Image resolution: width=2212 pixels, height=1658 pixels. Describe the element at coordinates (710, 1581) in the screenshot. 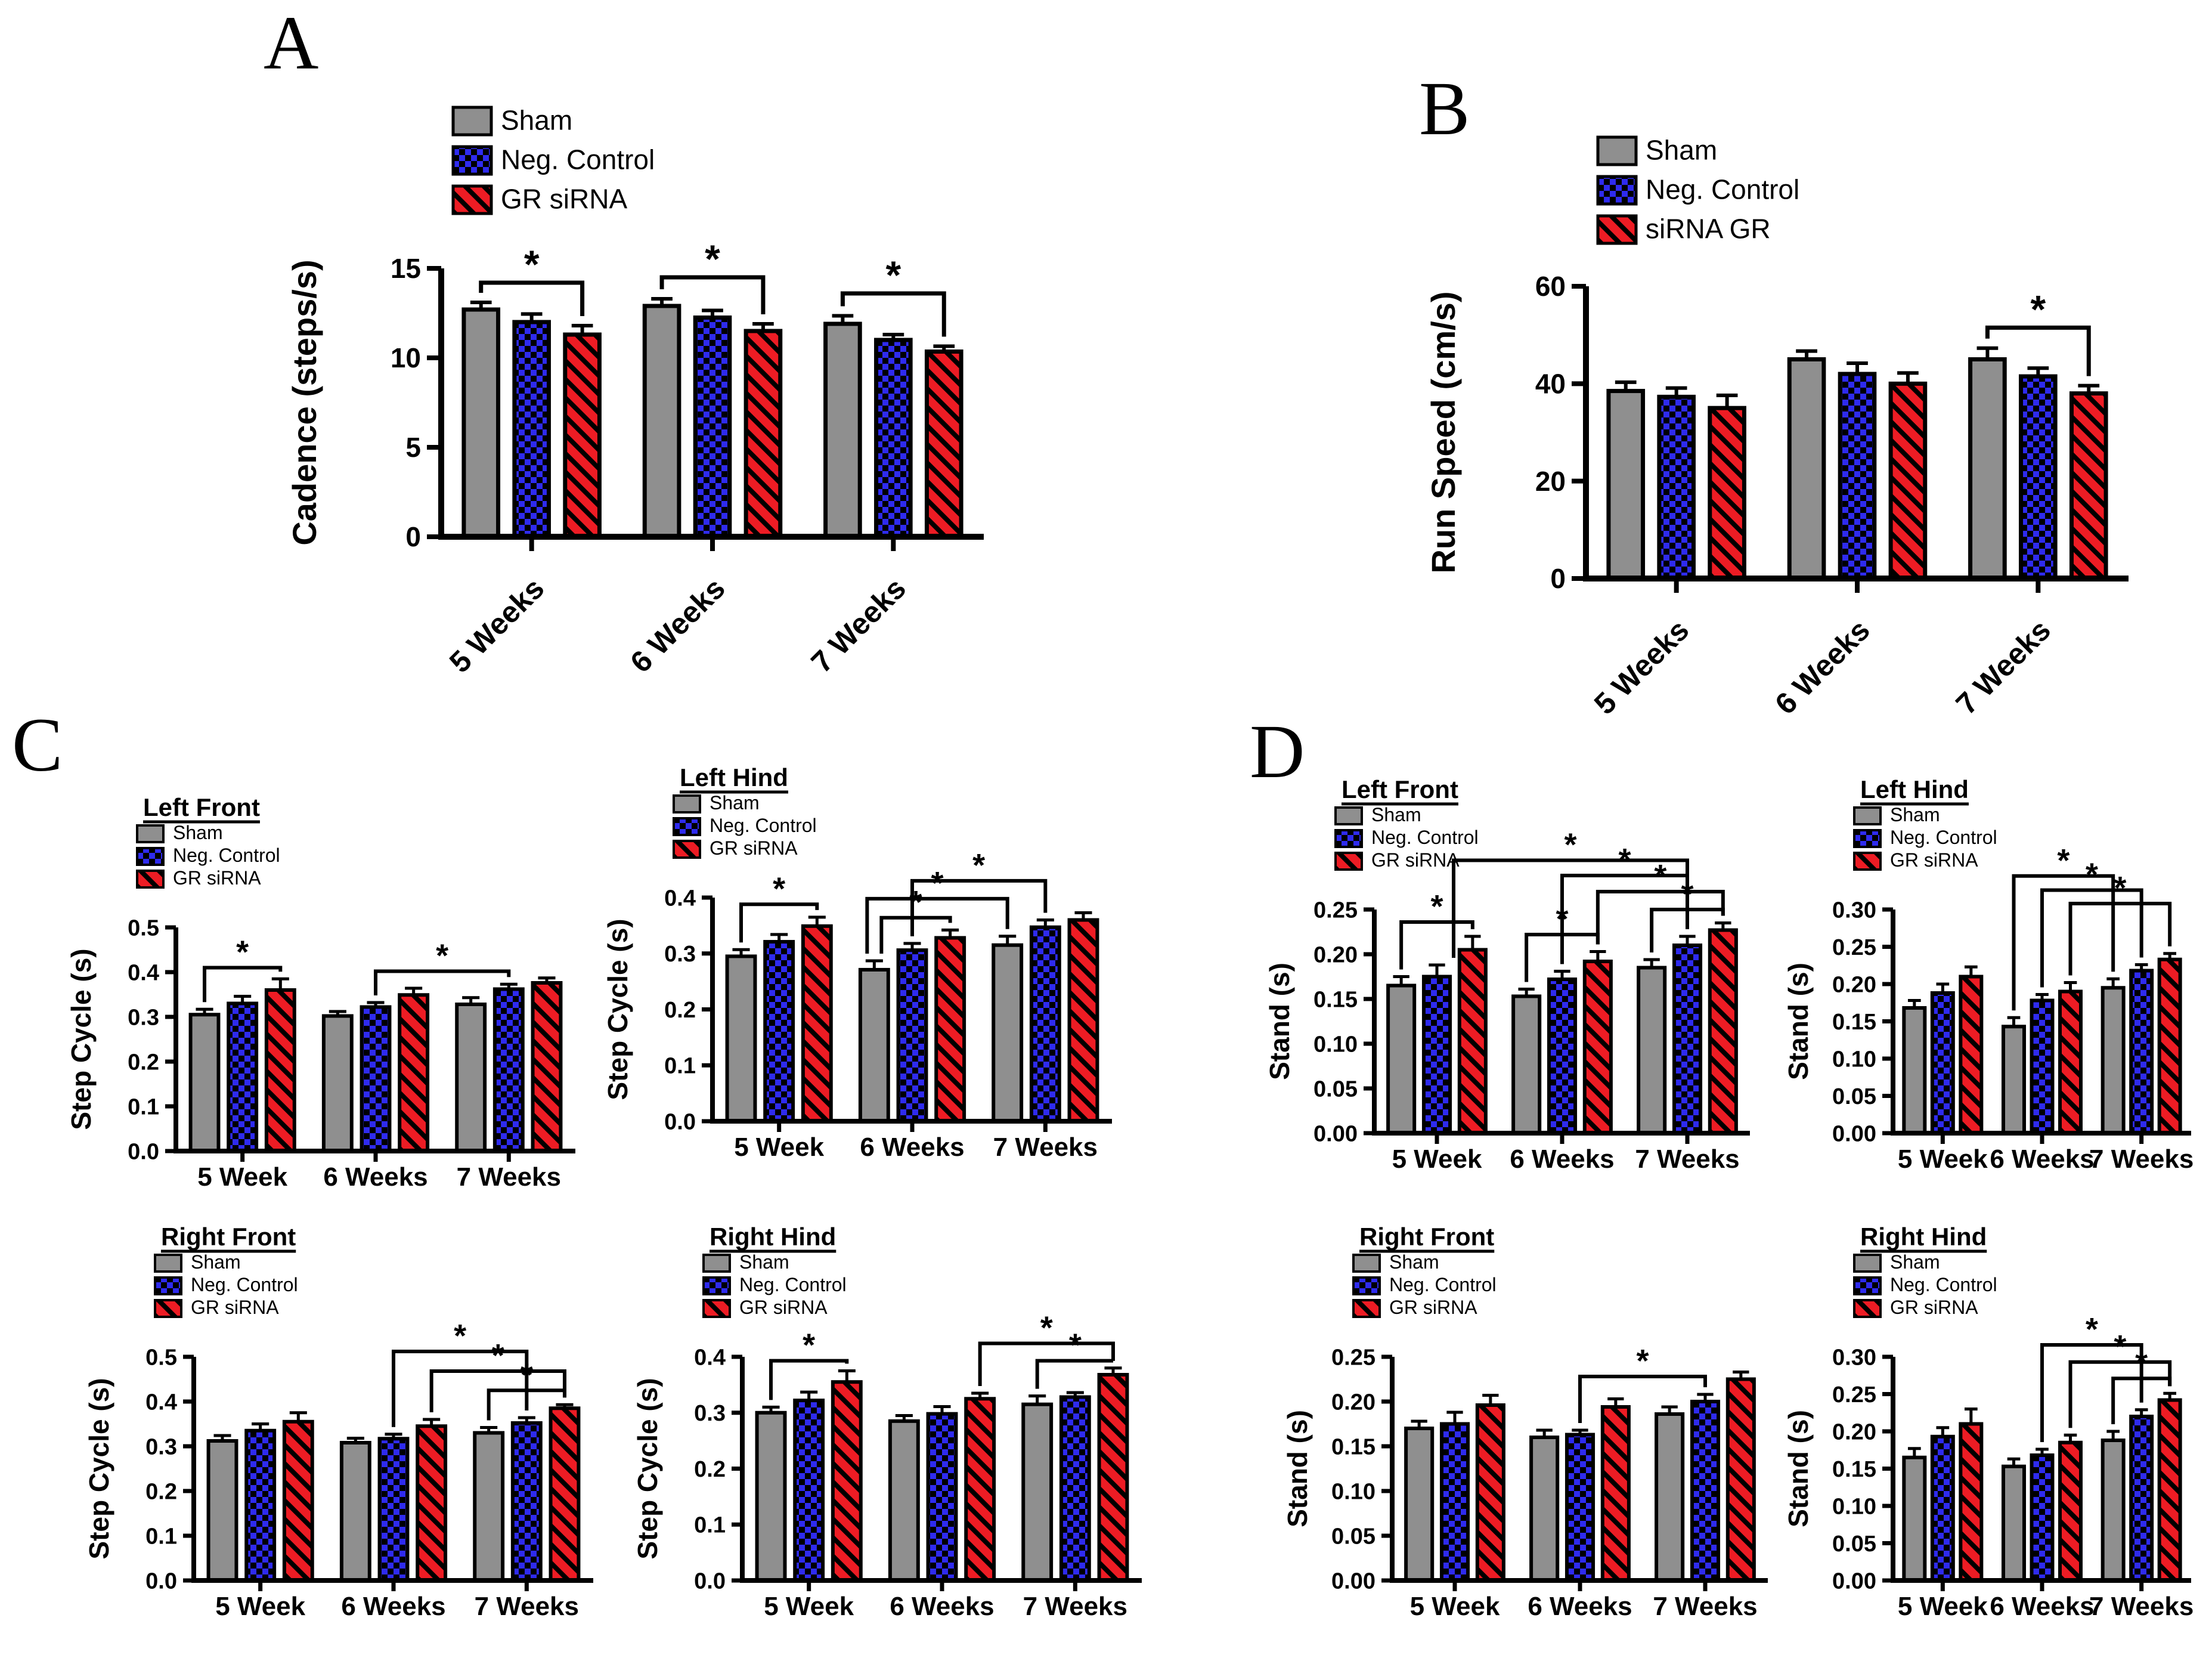

I see `y-tick-label: 0.0` at that location.